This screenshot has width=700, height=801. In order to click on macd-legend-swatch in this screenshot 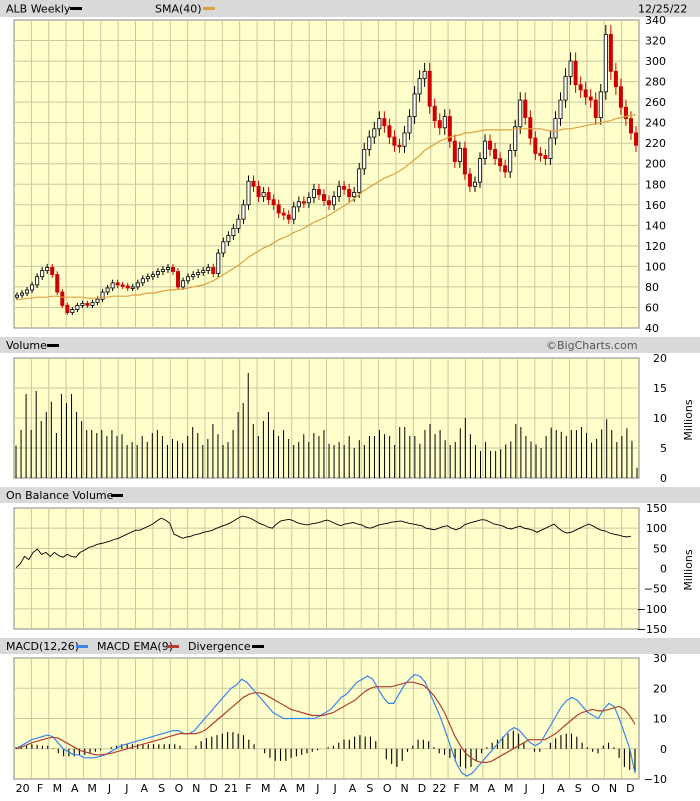, I will do `click(82, 646)`.